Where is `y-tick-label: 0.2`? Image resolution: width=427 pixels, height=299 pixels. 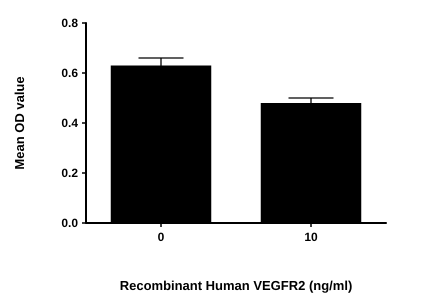 y-tick-label: 0.2 is located at coordinates (69, 173).